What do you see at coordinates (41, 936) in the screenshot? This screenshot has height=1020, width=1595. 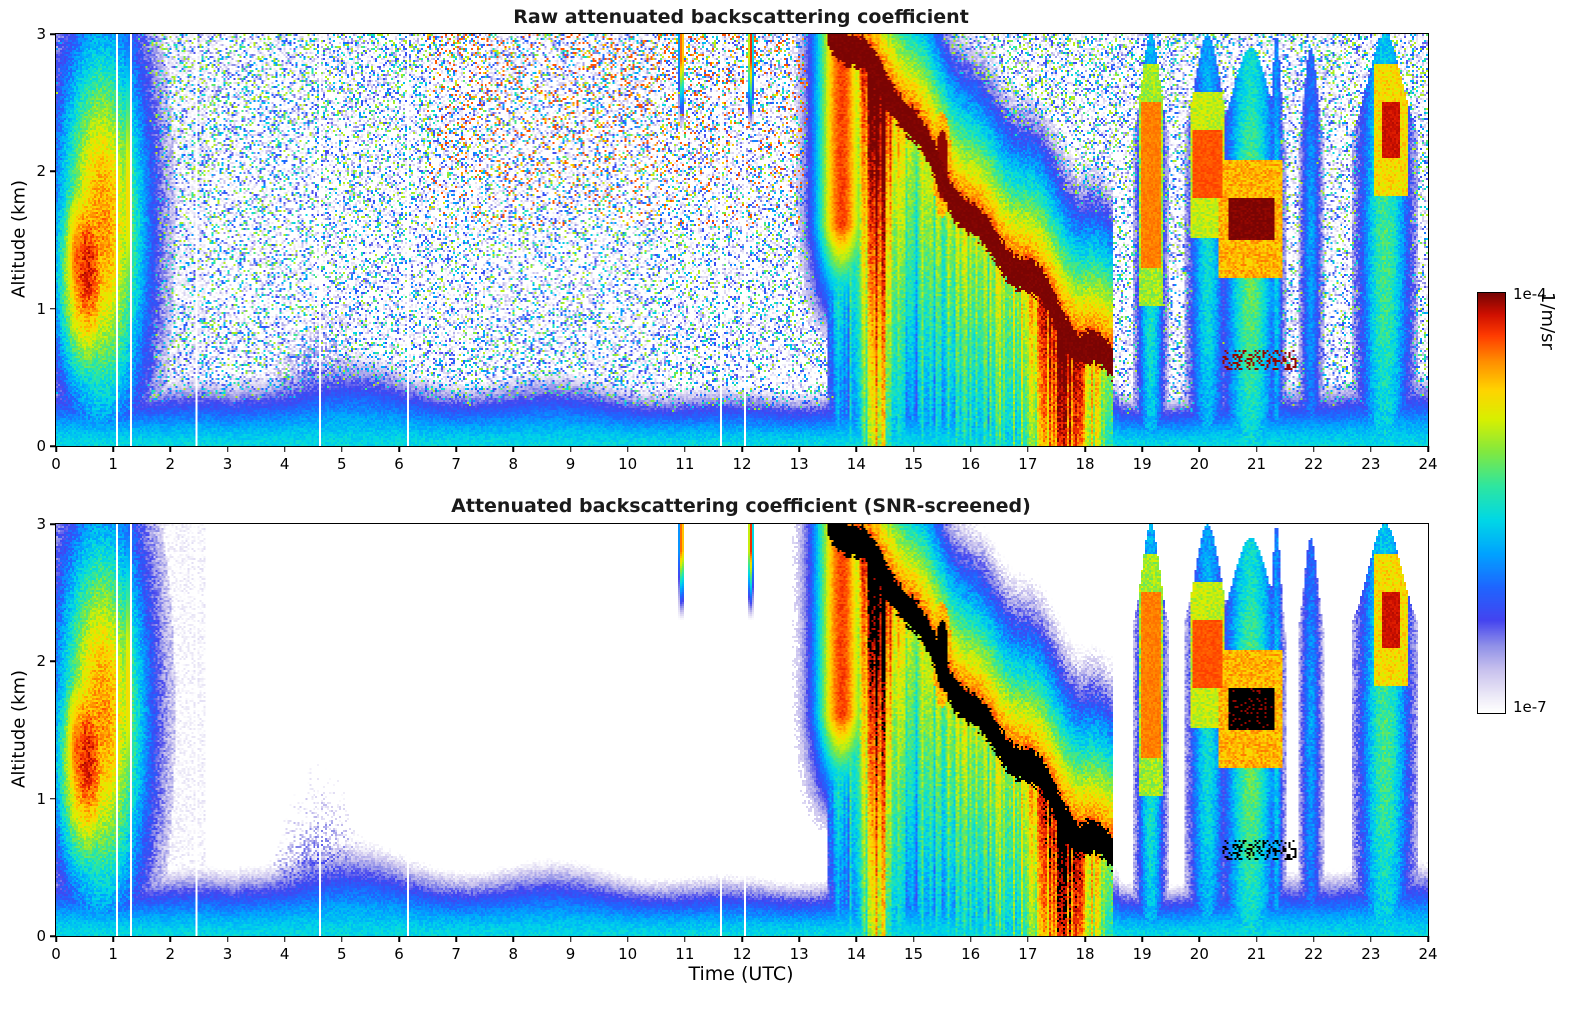 I see `y-tick-label: 0` at bounding box center [41, 936].